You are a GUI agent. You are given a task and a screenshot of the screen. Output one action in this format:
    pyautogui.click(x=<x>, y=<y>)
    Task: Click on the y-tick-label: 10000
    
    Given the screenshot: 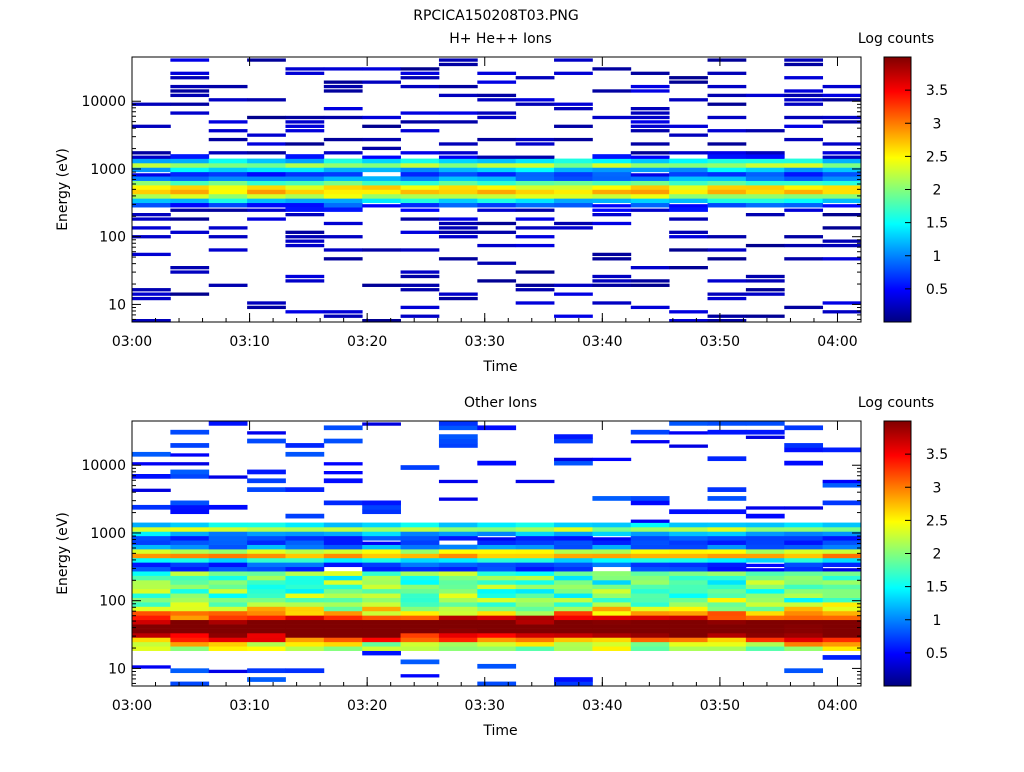 What is the action you would take?
    pyautogui.click(x=103, y=102)
    